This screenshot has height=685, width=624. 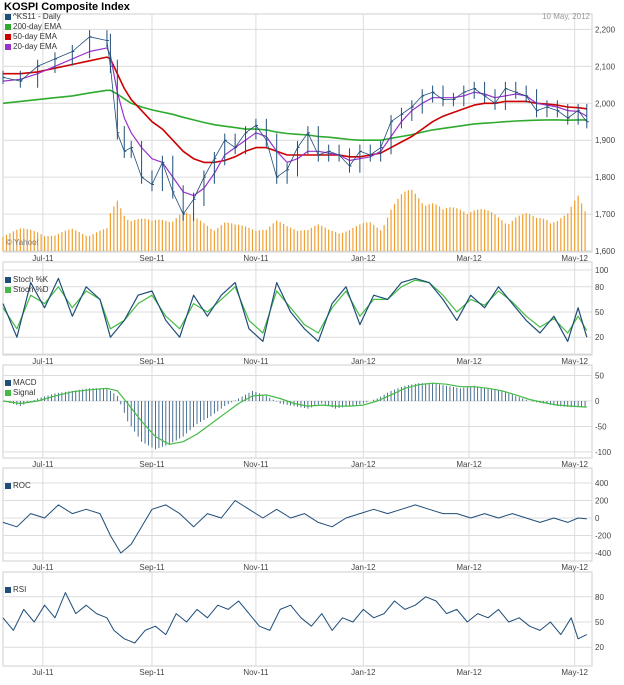 What do you see at coordinates (603, 553) in the screenshot?
I see `y-tick-label: -400` at bounding box center [603, 553].